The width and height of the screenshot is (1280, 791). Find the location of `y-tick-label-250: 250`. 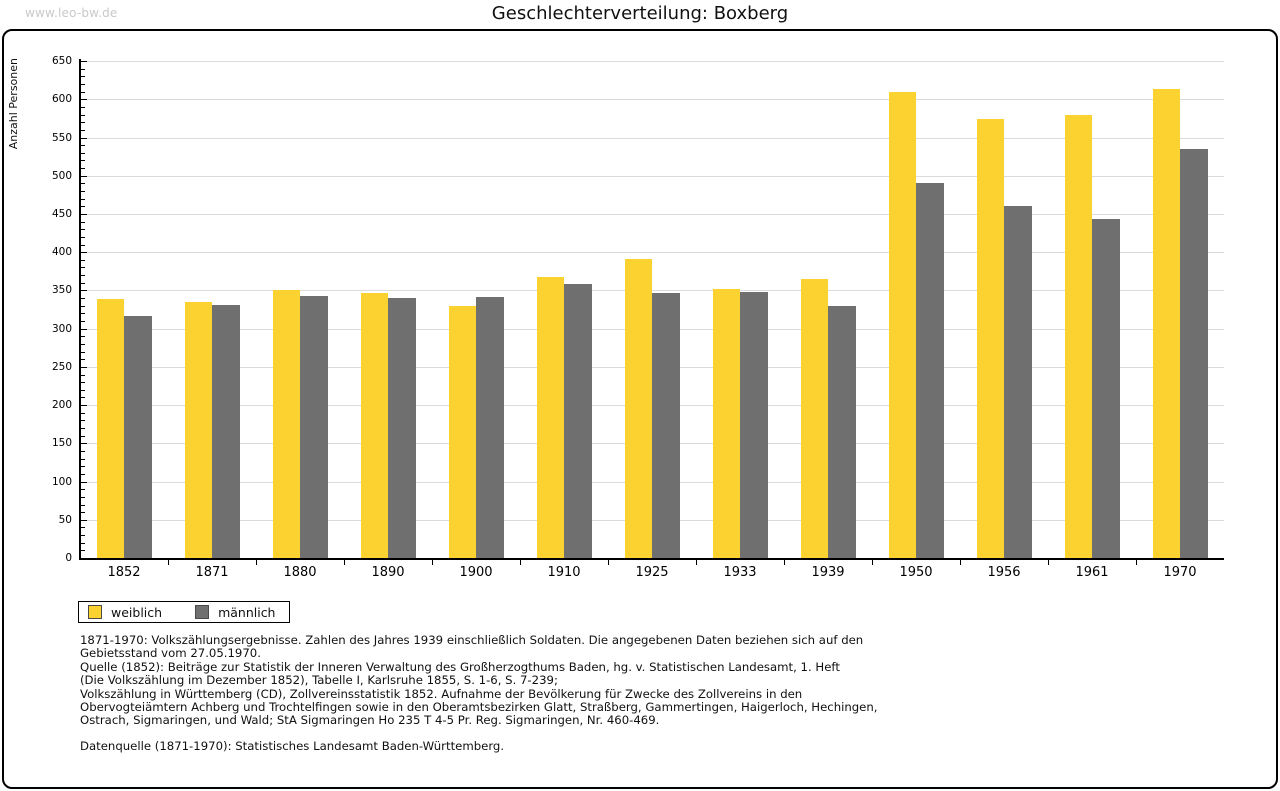

y-tick-label-250: 250 is located at coordinates (61, 366).